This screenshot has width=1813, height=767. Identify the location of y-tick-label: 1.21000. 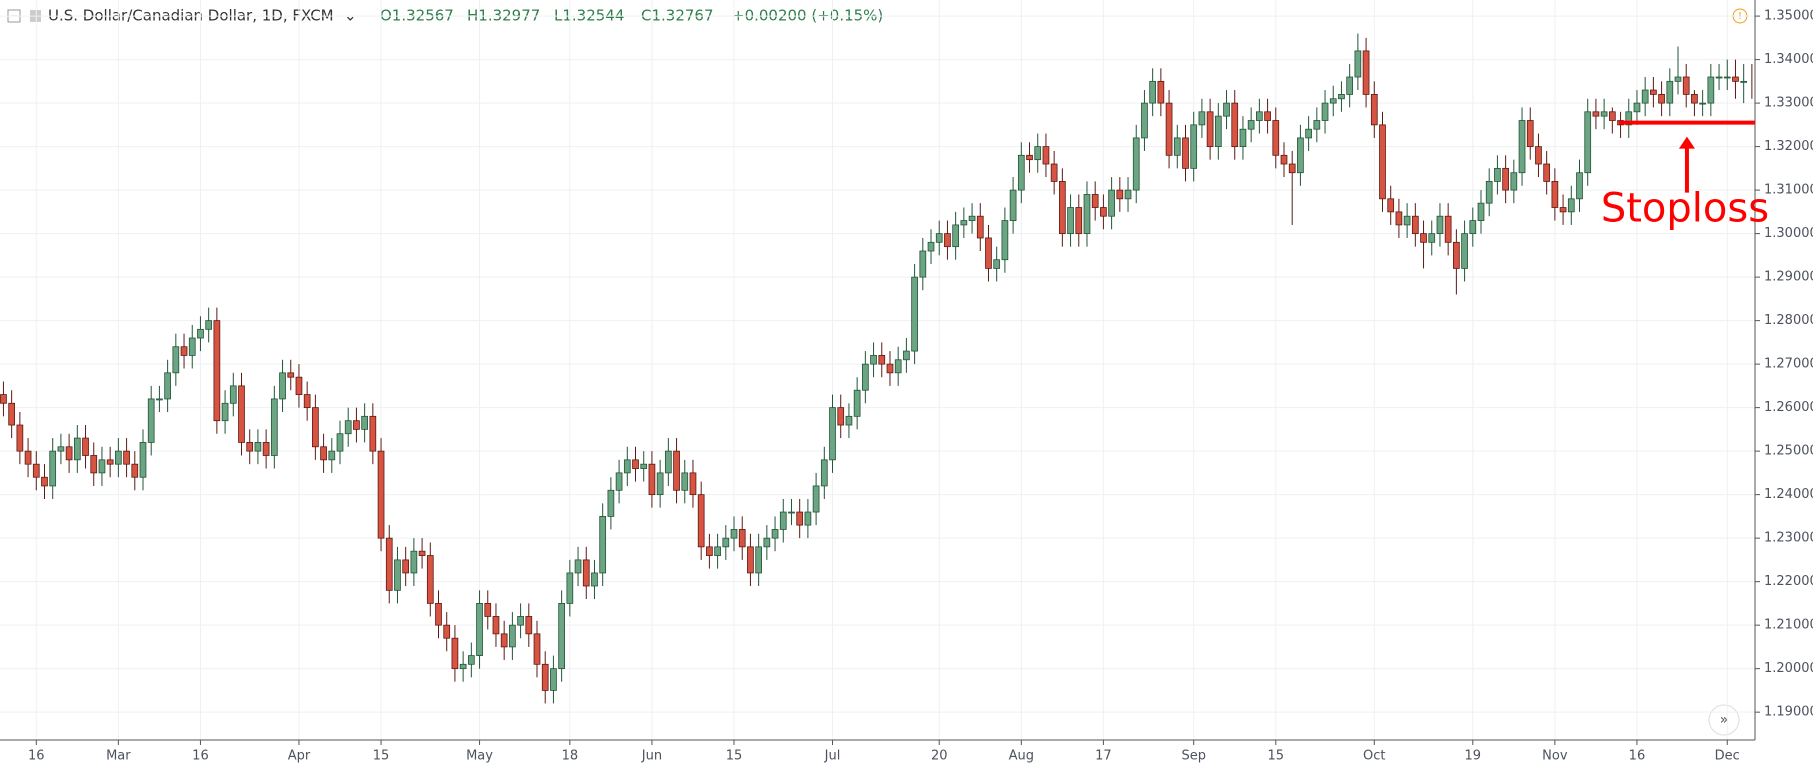
(1788, 625).